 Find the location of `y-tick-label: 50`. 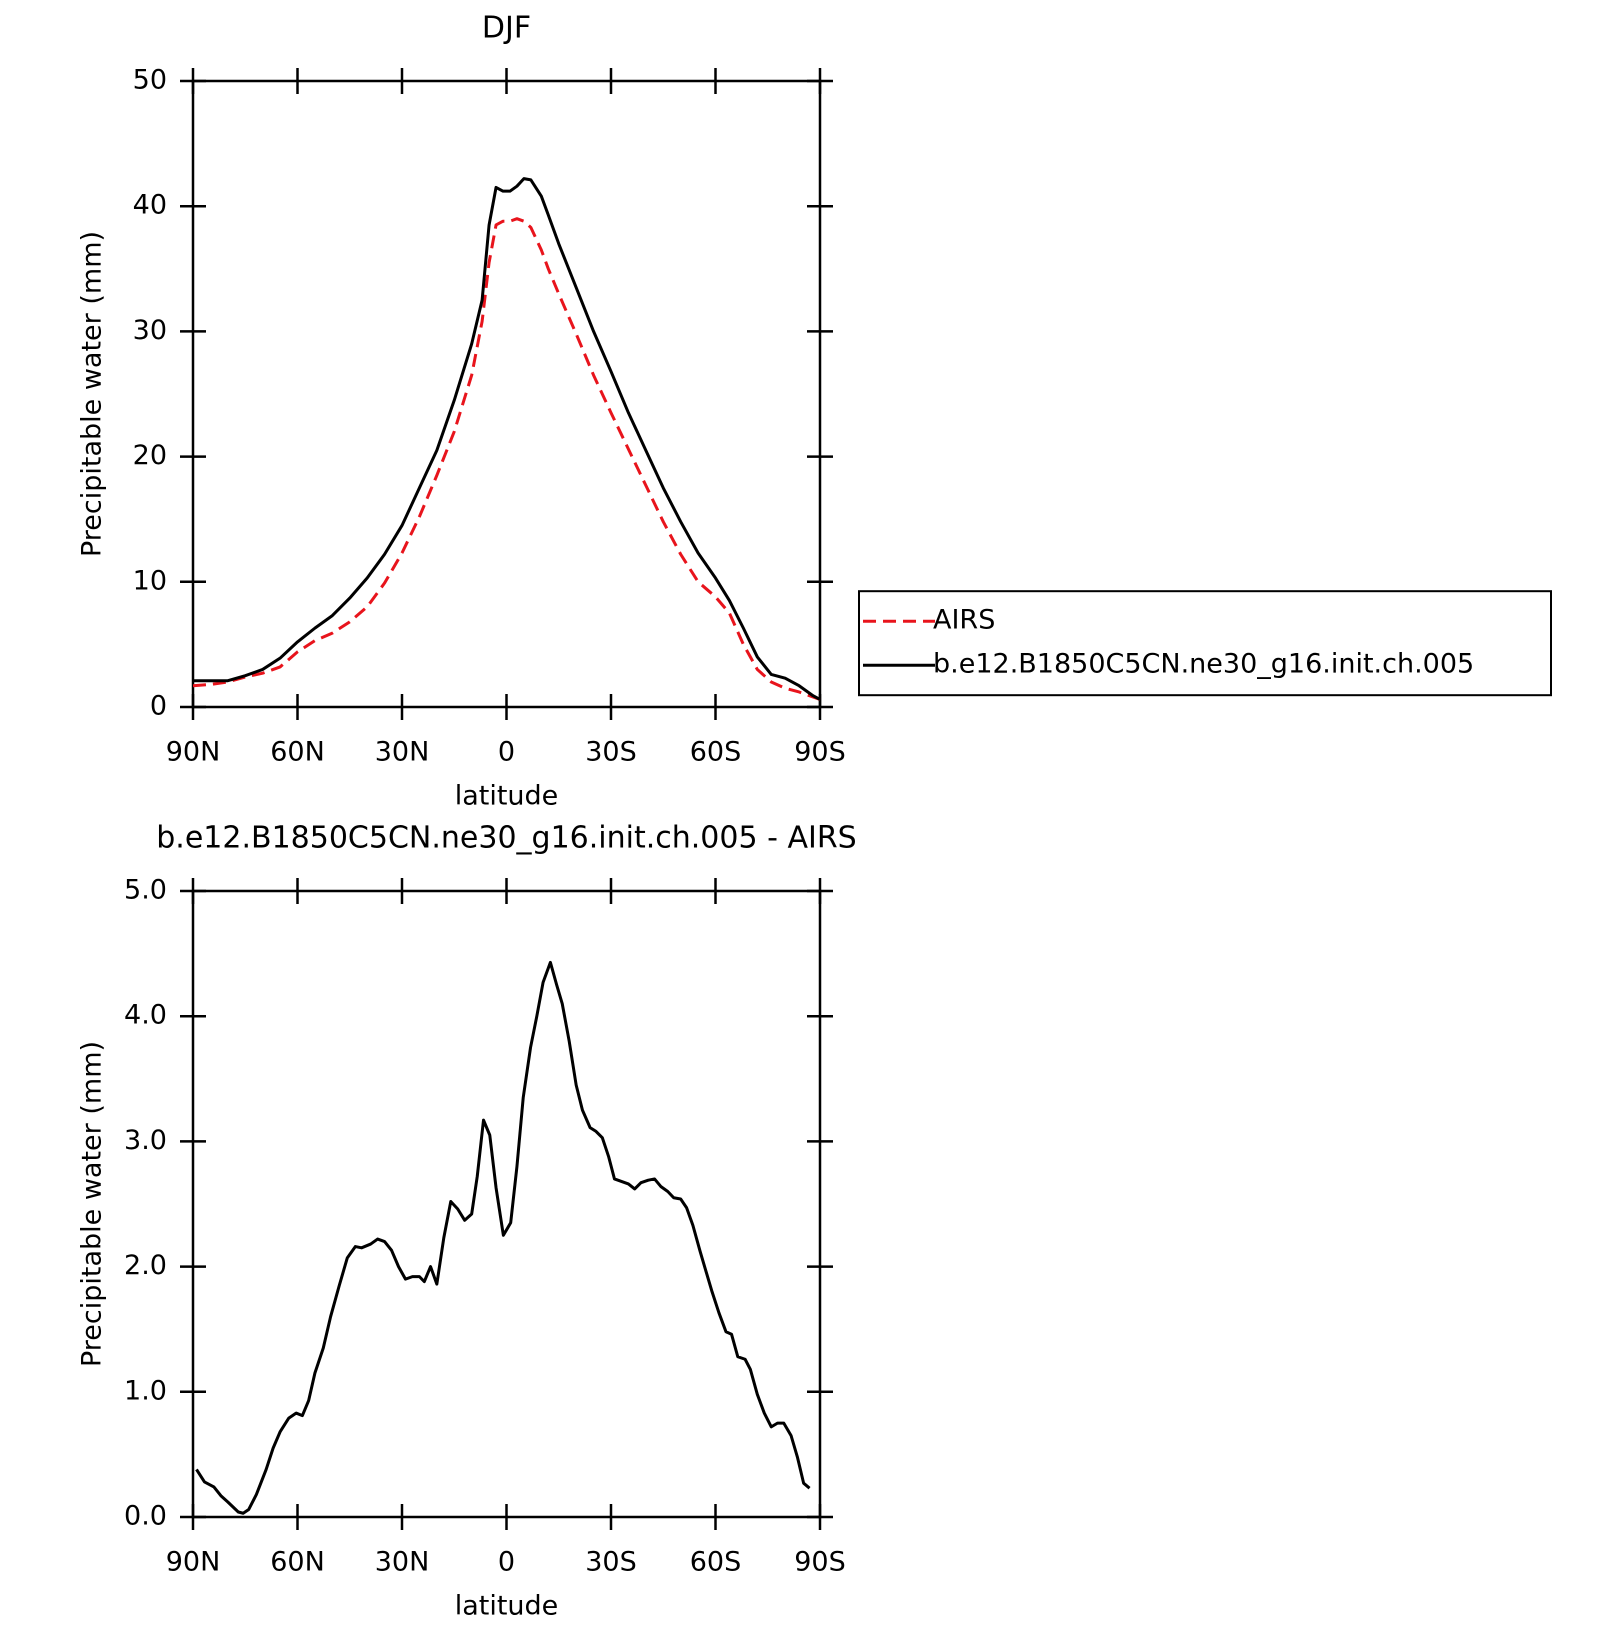

y-tick-label: 50 is located at coordinates (150, 80).